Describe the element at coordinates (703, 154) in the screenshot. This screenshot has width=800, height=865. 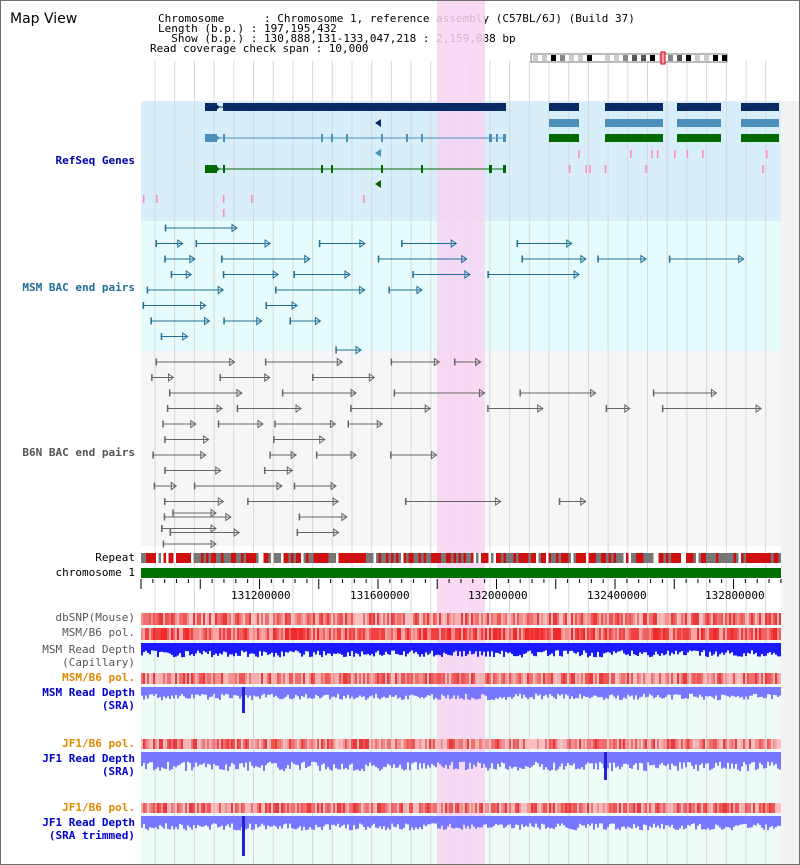
I see `gene-marker` at that location.